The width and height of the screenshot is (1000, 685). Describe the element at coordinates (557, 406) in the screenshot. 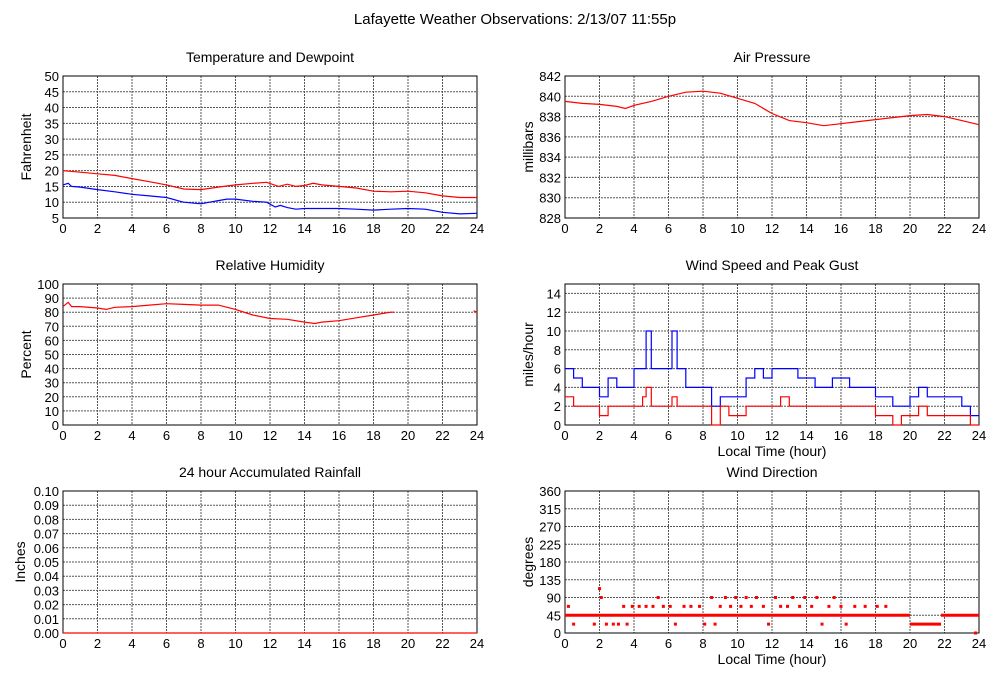

I see `y-tick-label: 2` at that location.